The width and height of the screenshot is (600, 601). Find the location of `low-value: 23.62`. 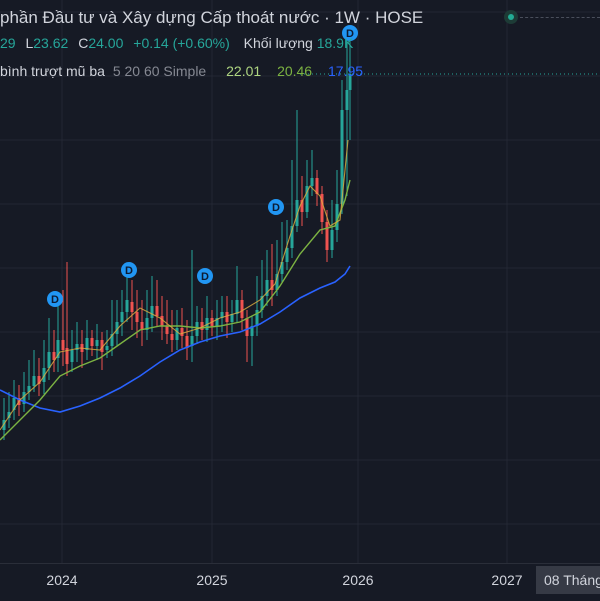

low-value: 23.62 is located at coordinates (51, 43).